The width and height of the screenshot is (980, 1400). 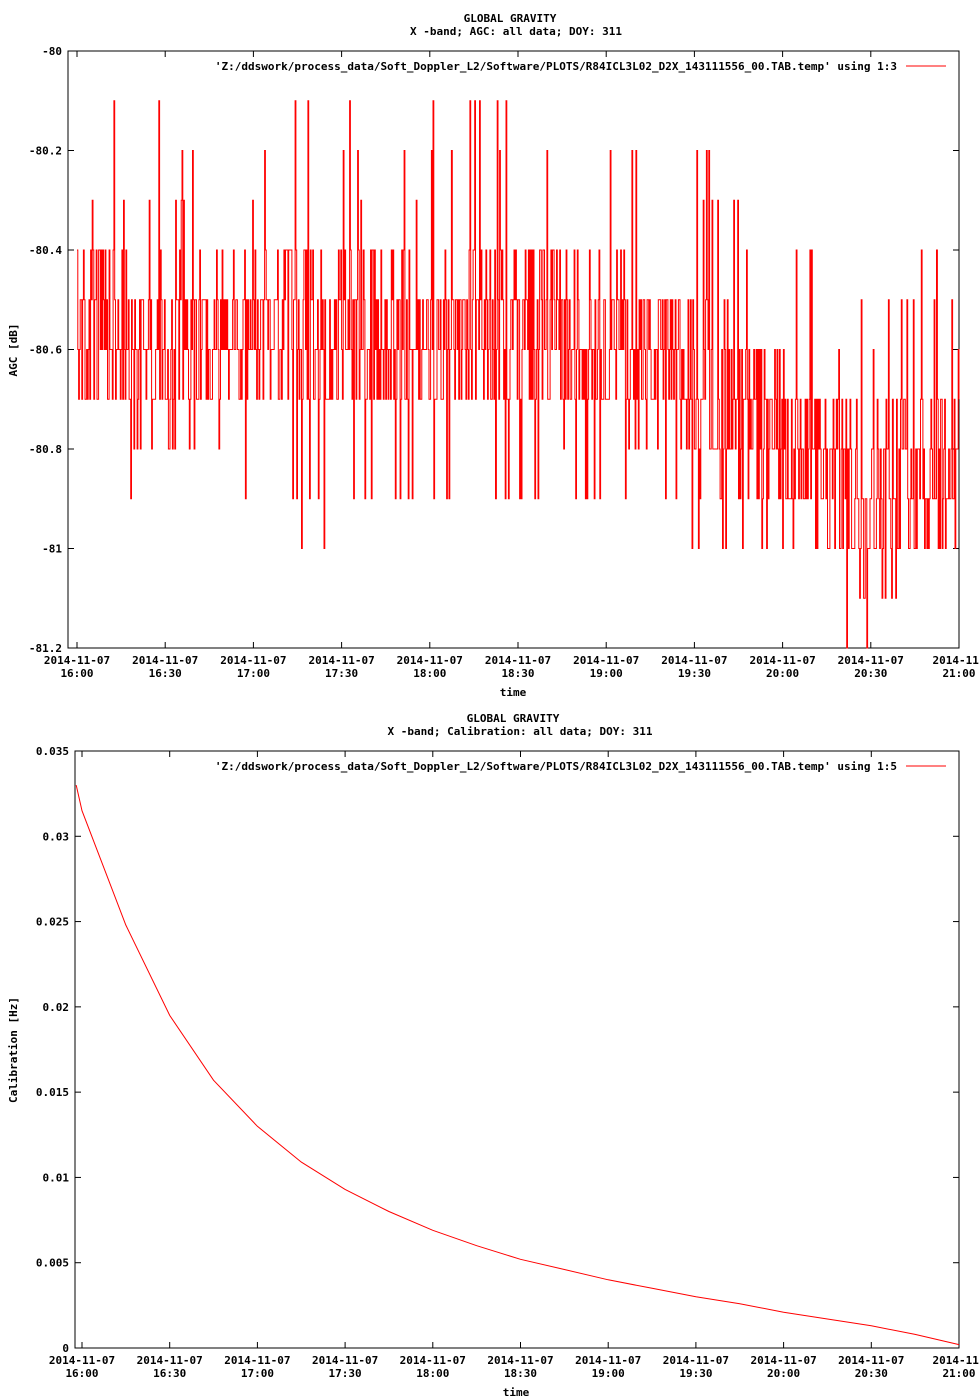 What do you see at coordinates (13, 350) in the screenshot?
I see `agc-y-axis-label: AGC [dB]` at bounding box center [13, 350].